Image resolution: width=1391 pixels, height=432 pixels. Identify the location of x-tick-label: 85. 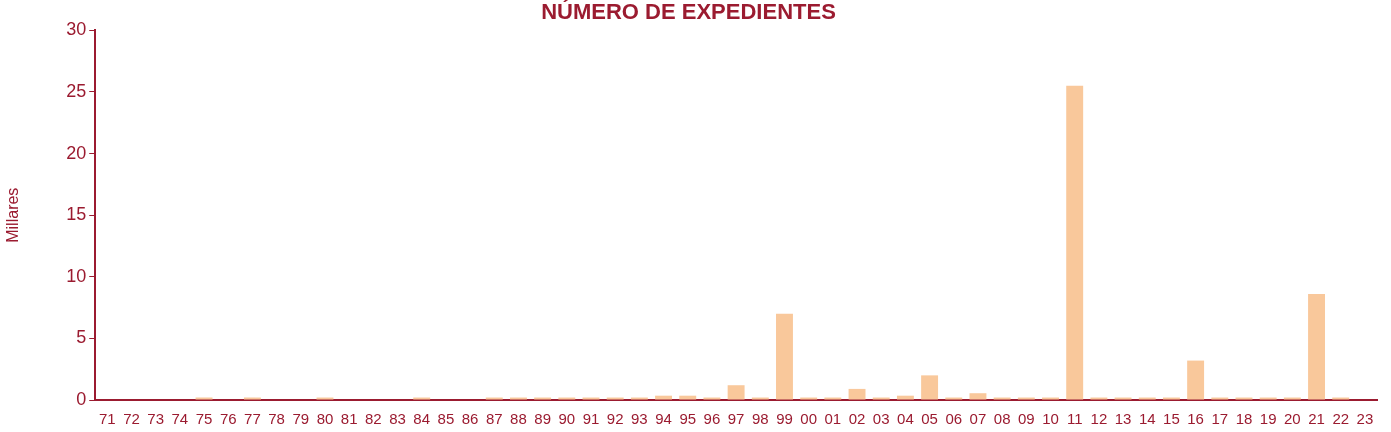
(446, 419).